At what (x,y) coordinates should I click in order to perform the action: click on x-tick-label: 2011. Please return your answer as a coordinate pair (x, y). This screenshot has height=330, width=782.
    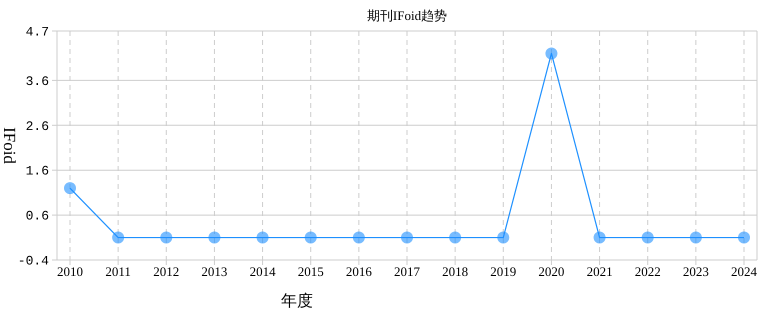
    Looking at the image, I should click on (118, 271).